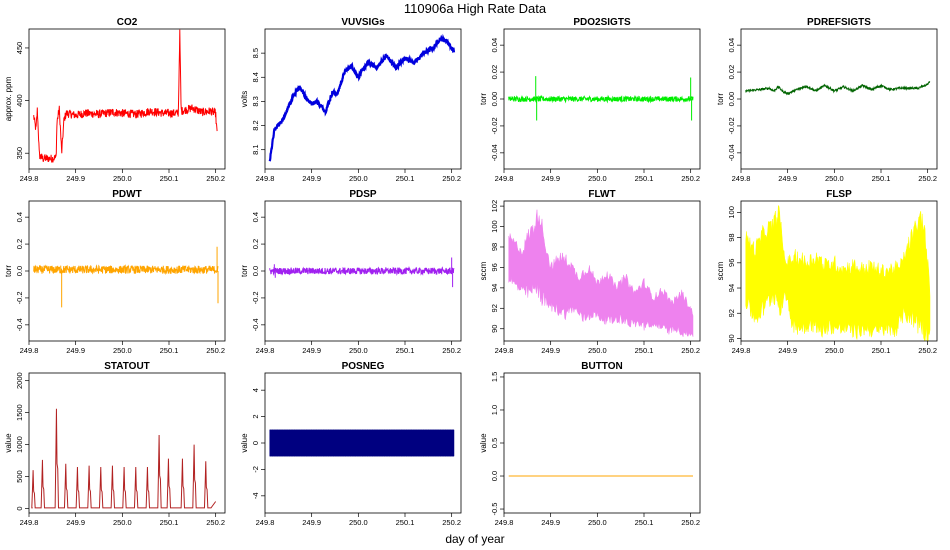 Image resolution: width=950 pixels, height=550 pixels. I want to click on series-pdrefsigts, so click(838, 88).